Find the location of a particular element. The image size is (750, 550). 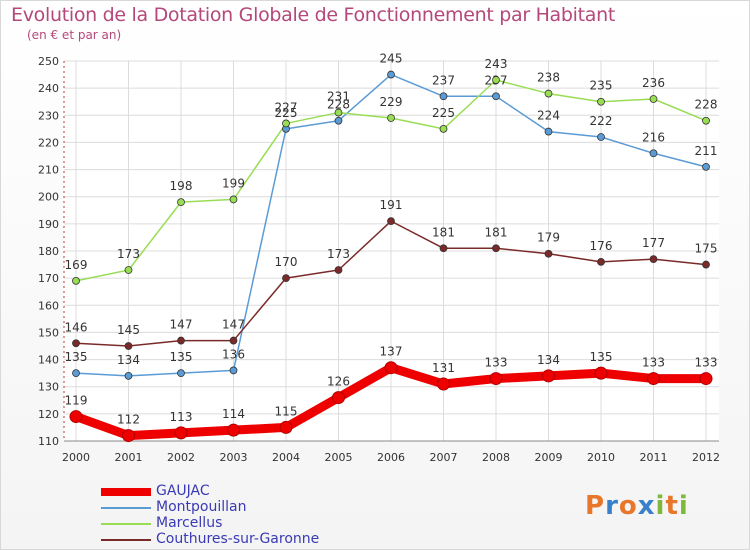

data-label-gaujac: 134 is located at coordinates (548, 360).